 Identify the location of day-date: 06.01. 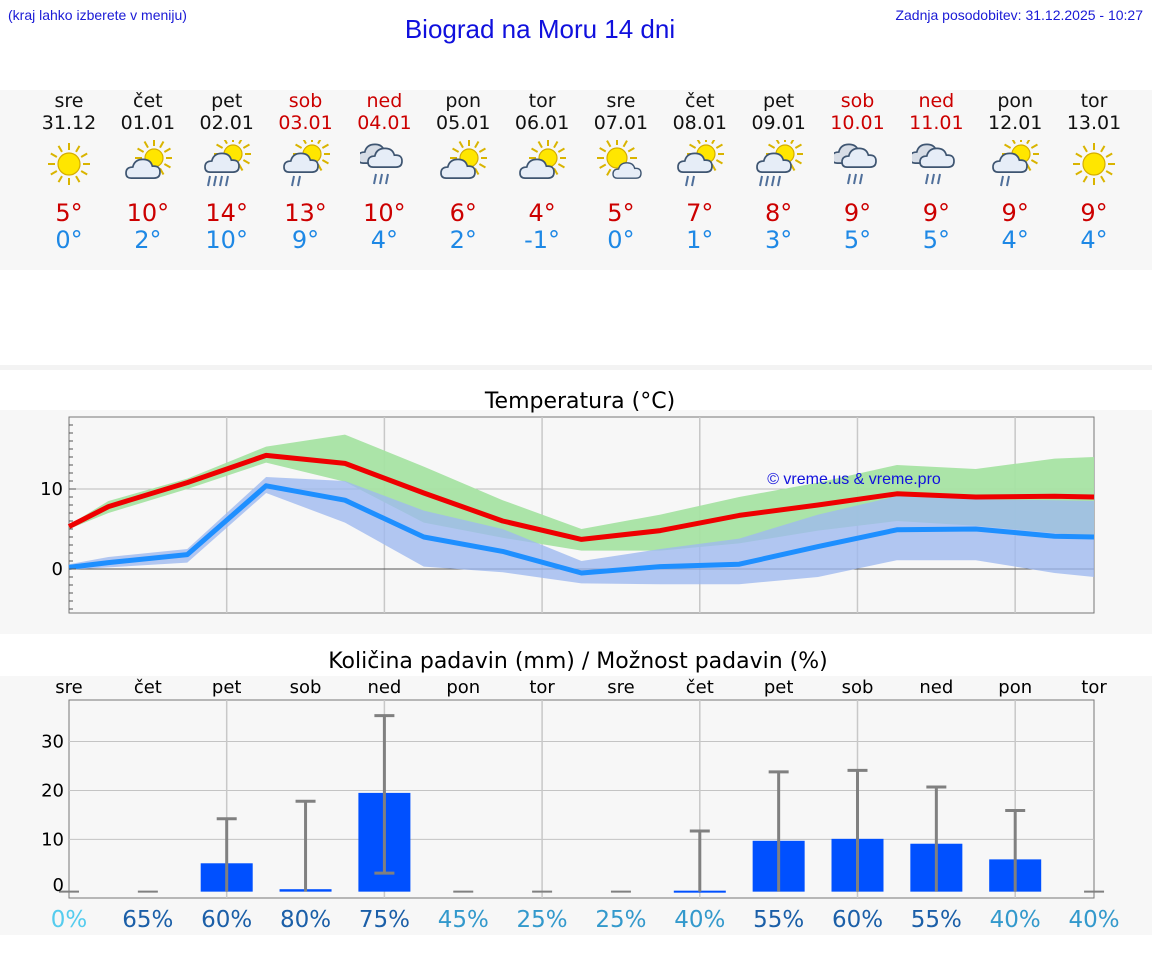
(542, 123).